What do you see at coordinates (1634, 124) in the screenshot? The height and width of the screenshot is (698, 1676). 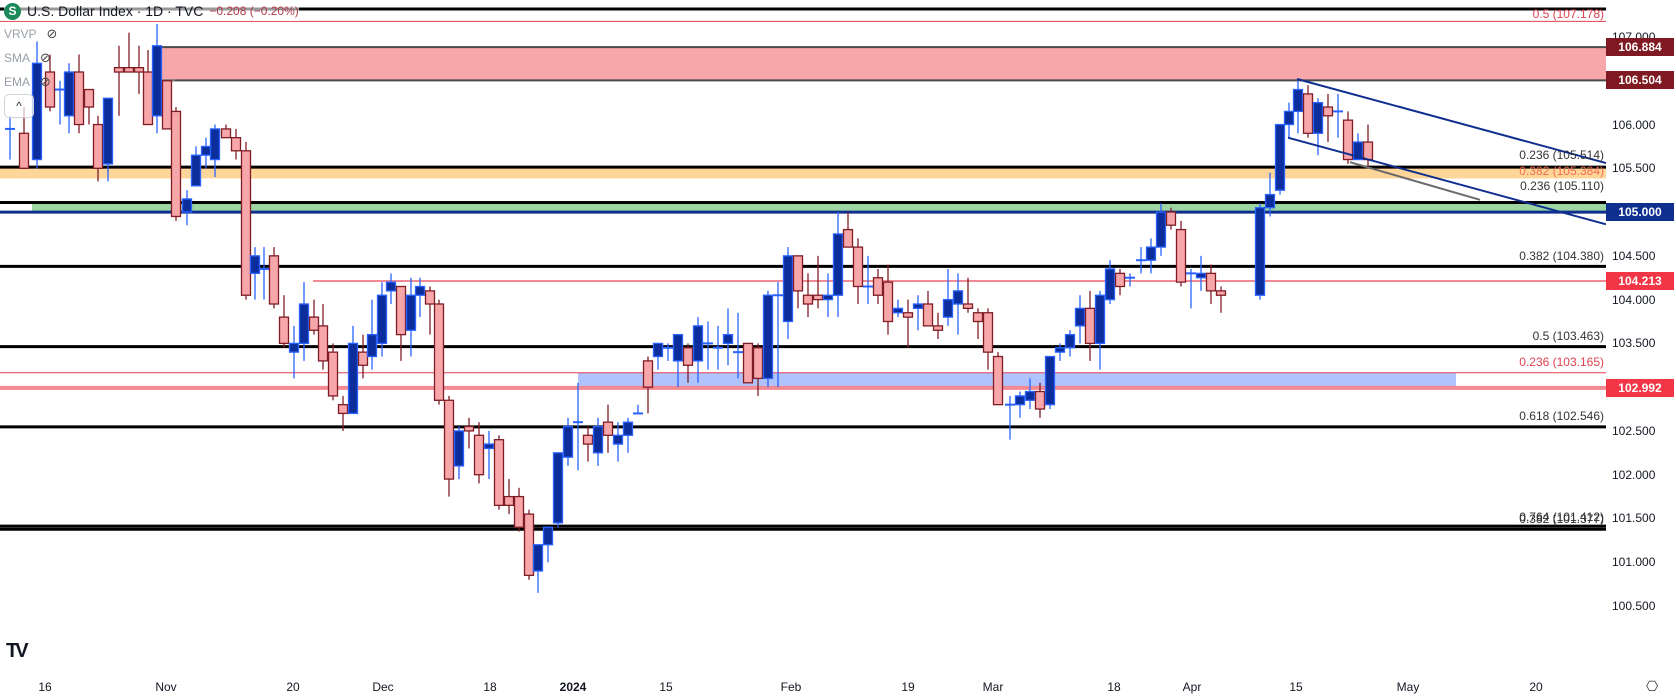 I see `price-tick: 106.000` at bounding box center [1634, 124].